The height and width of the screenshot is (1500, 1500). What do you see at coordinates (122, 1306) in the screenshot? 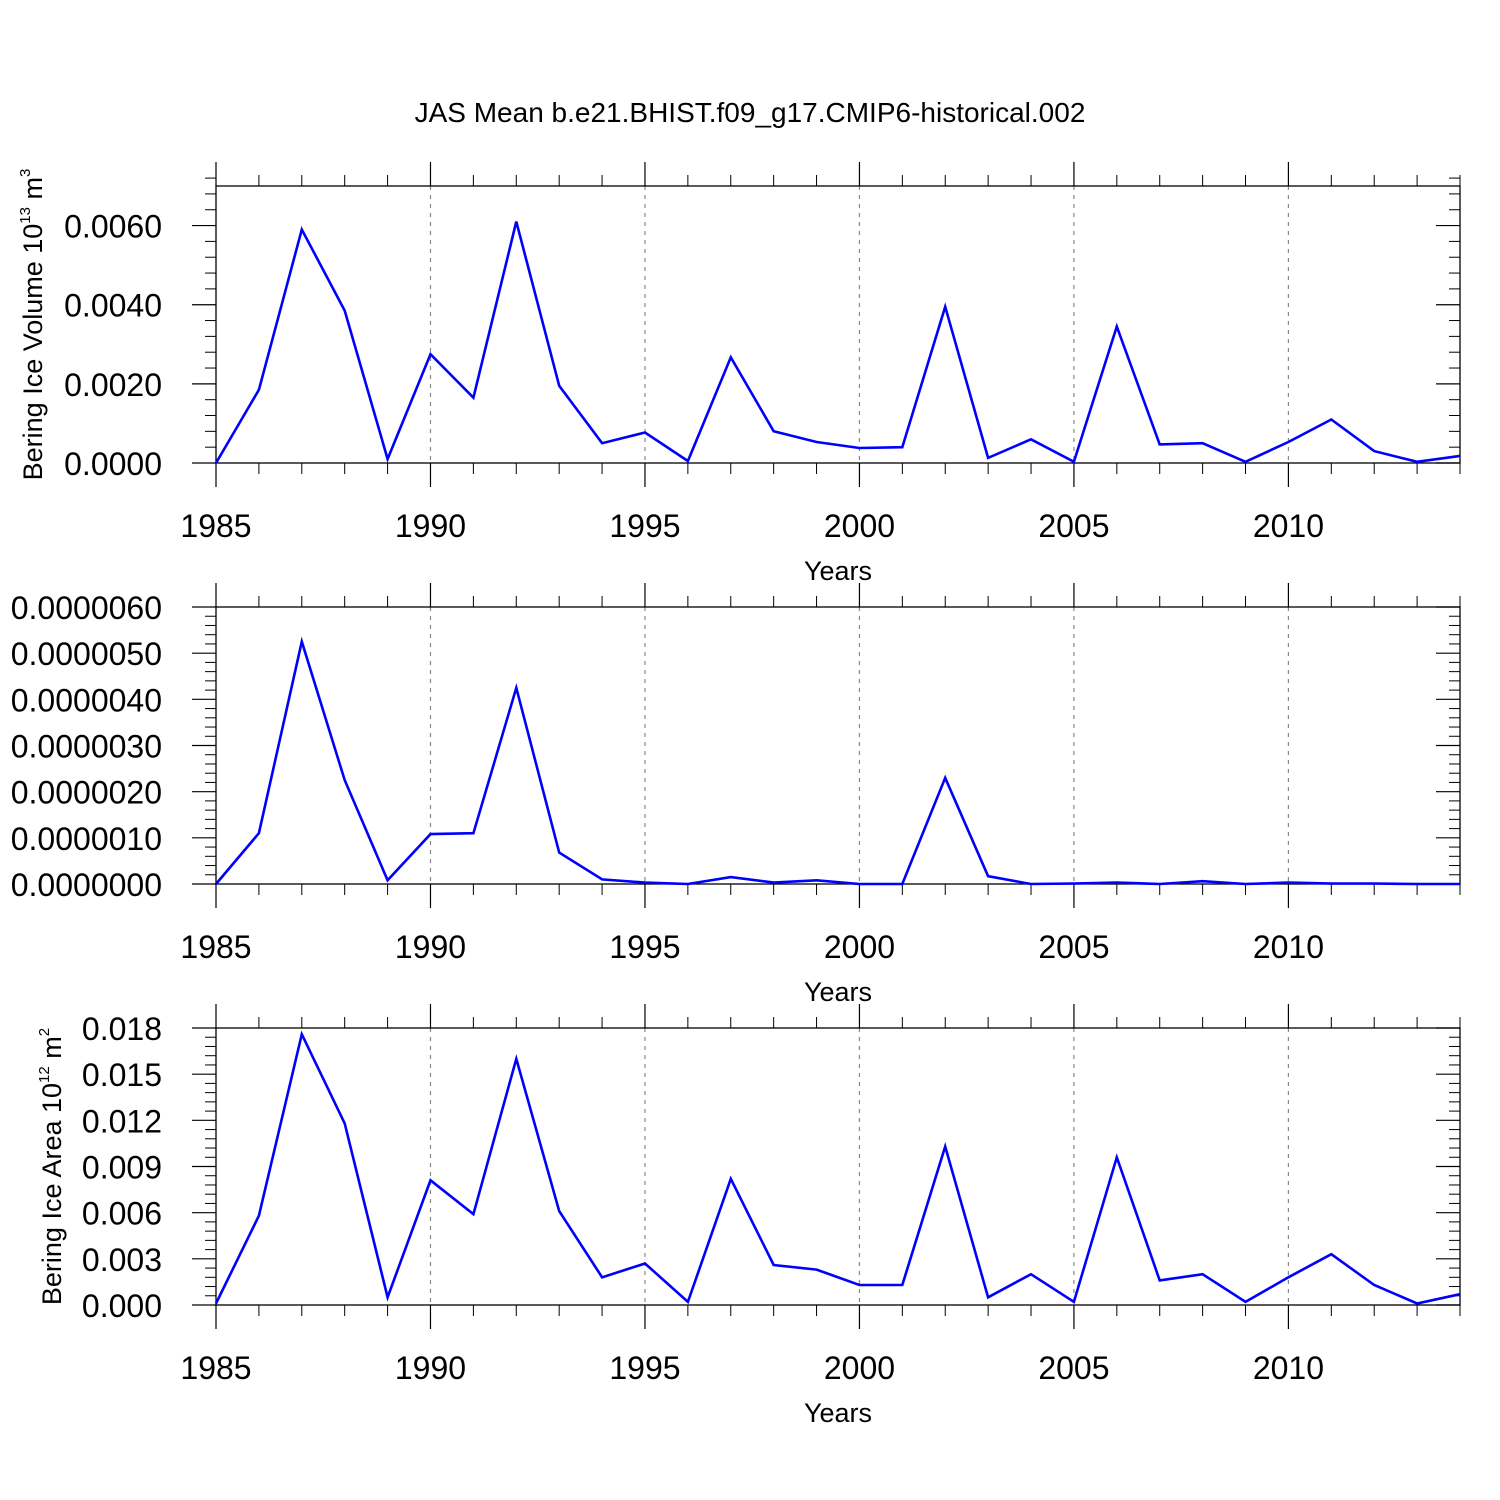
I see `y-tick-label: 0.000` at bounding box center [122, 1306].